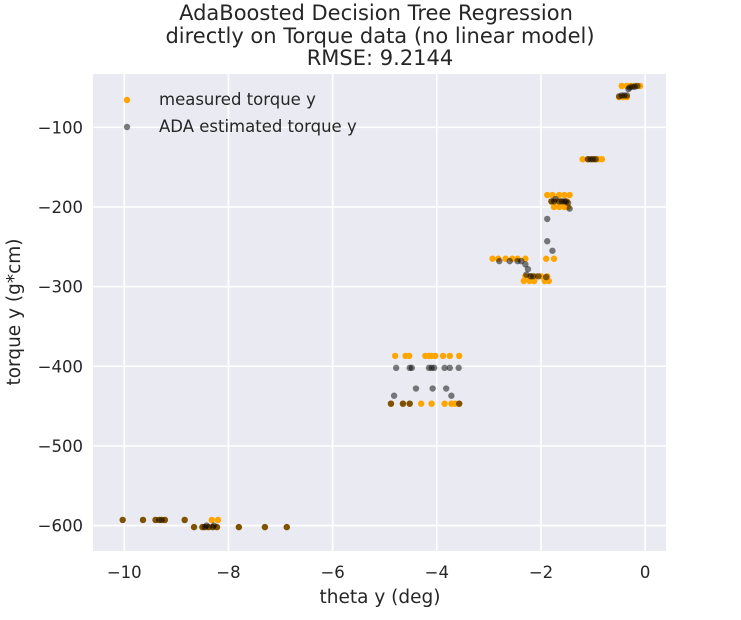  Describe the element at coordinates (437, 572) in the screenshot. I see `x-tick-label: −4` at that location.